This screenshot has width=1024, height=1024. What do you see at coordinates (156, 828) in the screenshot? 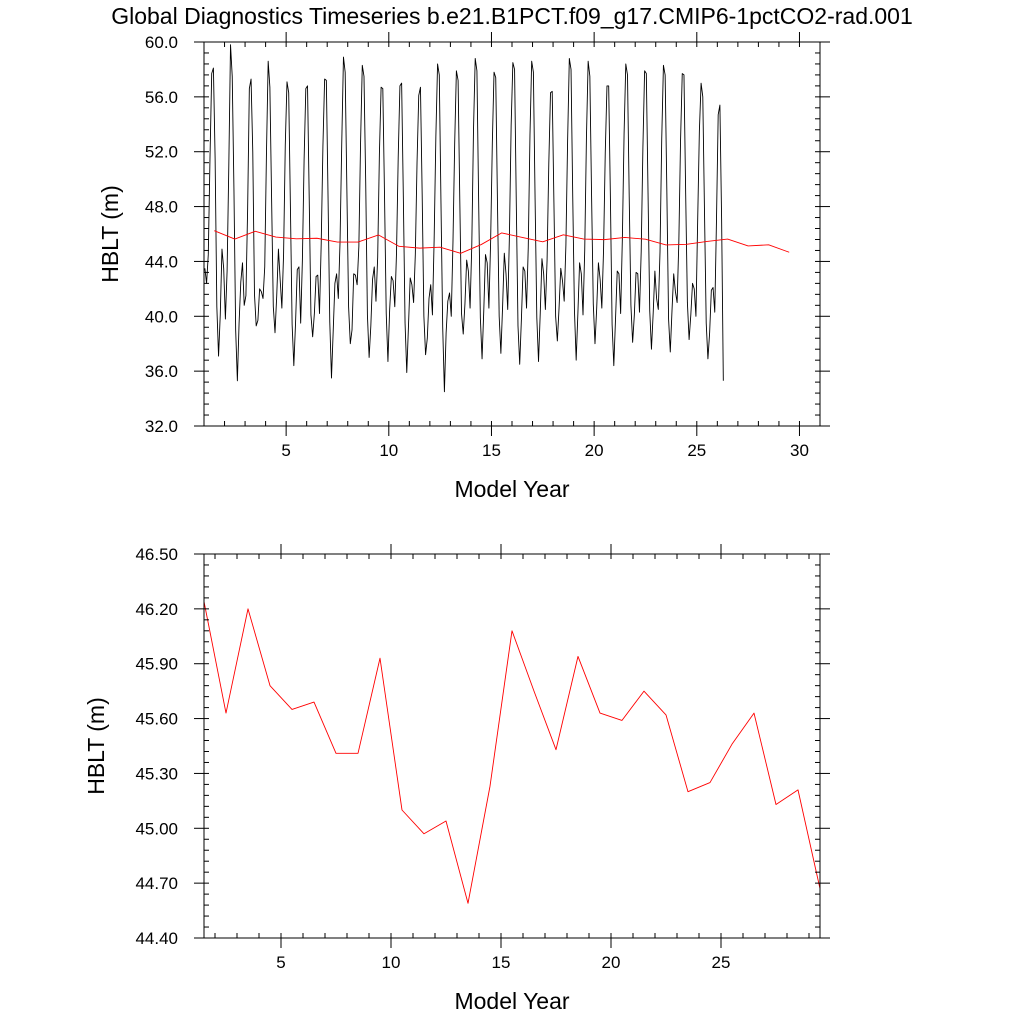
I see `y-tick-label: 45.00` at bounding box center [156, 828].